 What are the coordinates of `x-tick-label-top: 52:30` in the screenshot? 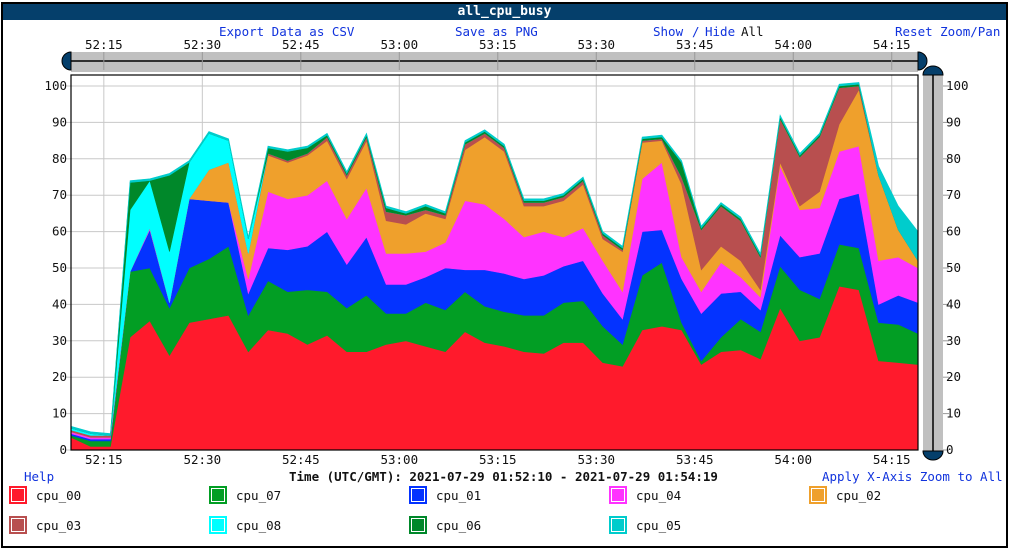 It's located at (202, 44).